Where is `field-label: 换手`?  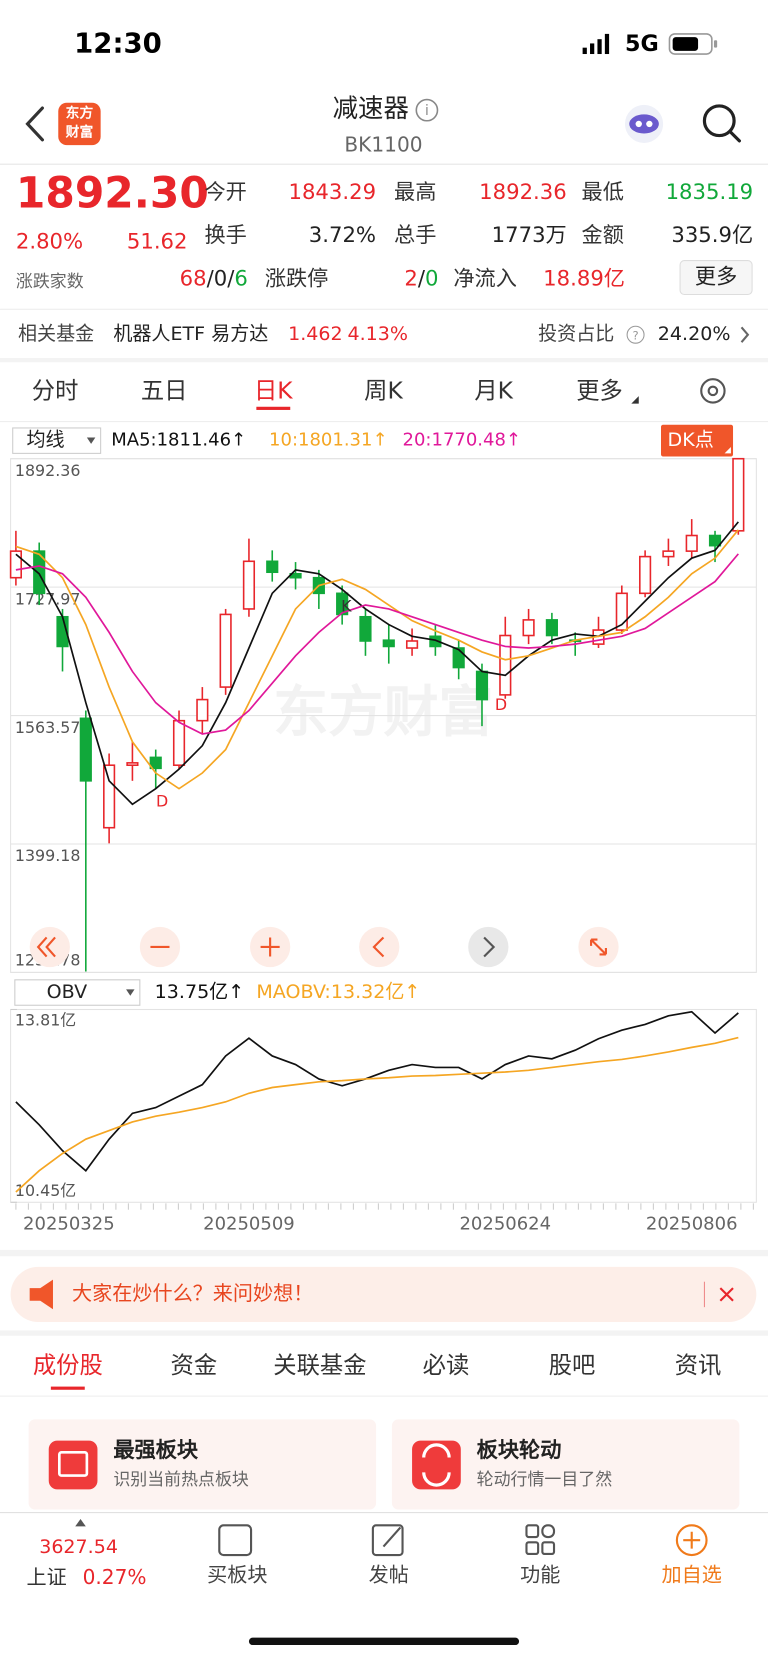 field-label: 换手 is located at coordinates (225, 234).